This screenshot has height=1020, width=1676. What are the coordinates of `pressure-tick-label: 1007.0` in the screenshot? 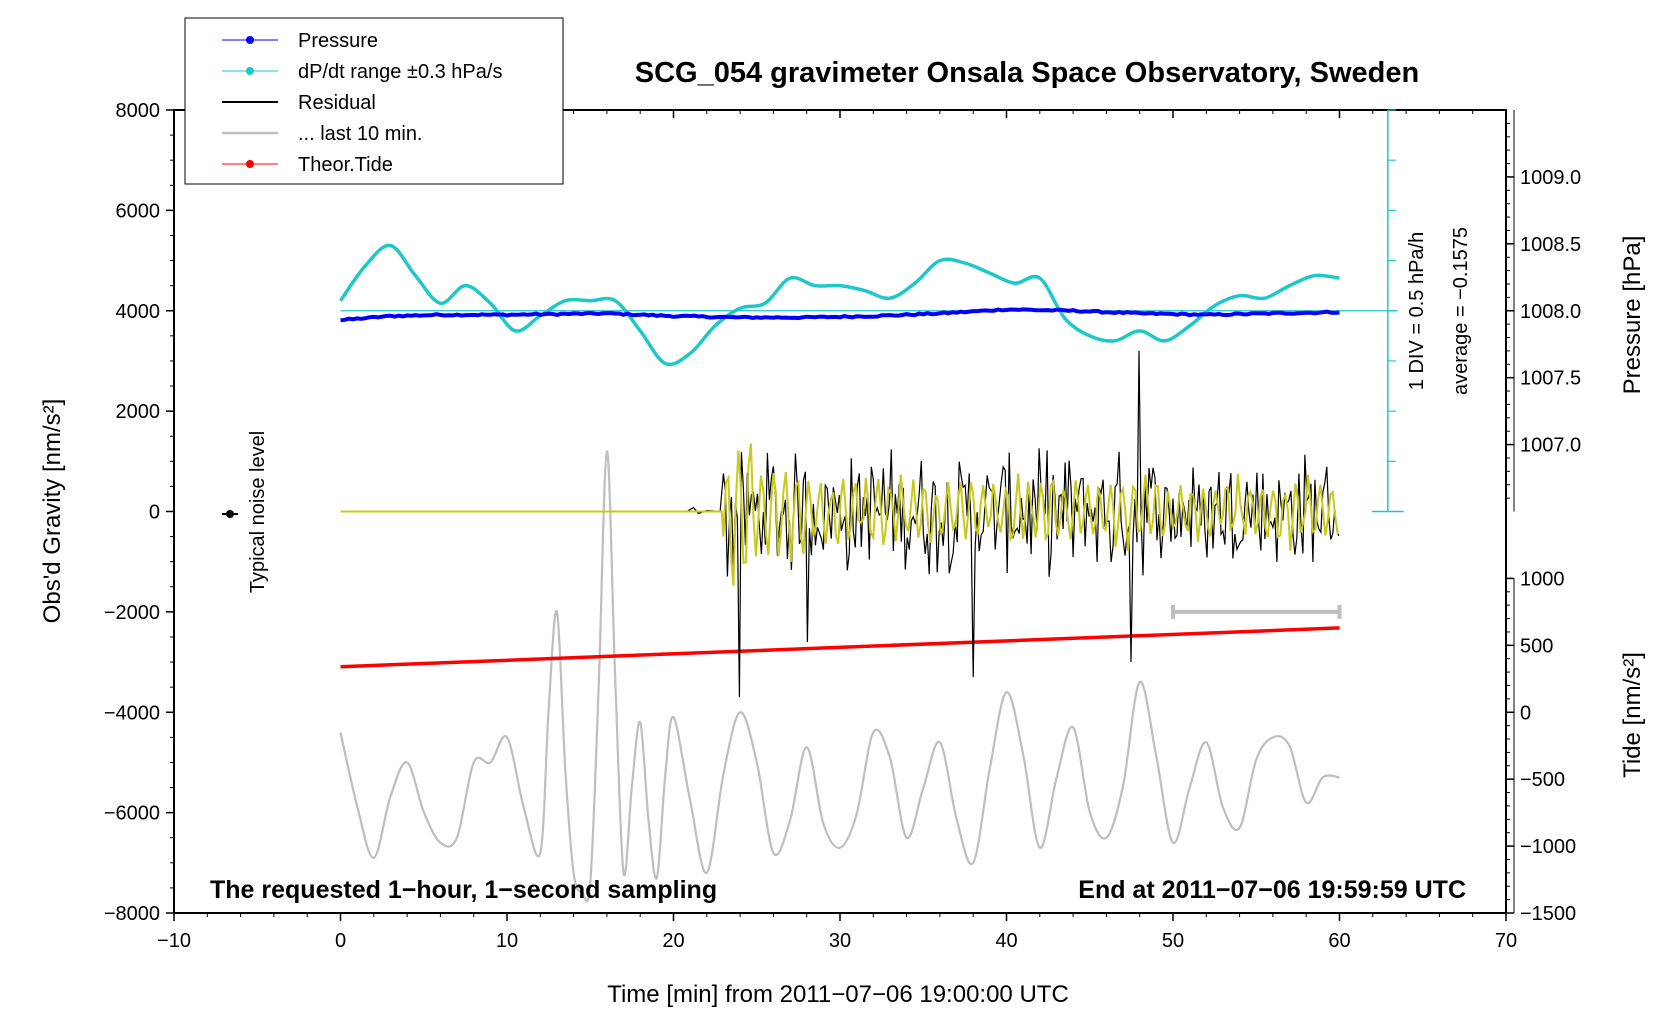 It's located at (1550, 446).